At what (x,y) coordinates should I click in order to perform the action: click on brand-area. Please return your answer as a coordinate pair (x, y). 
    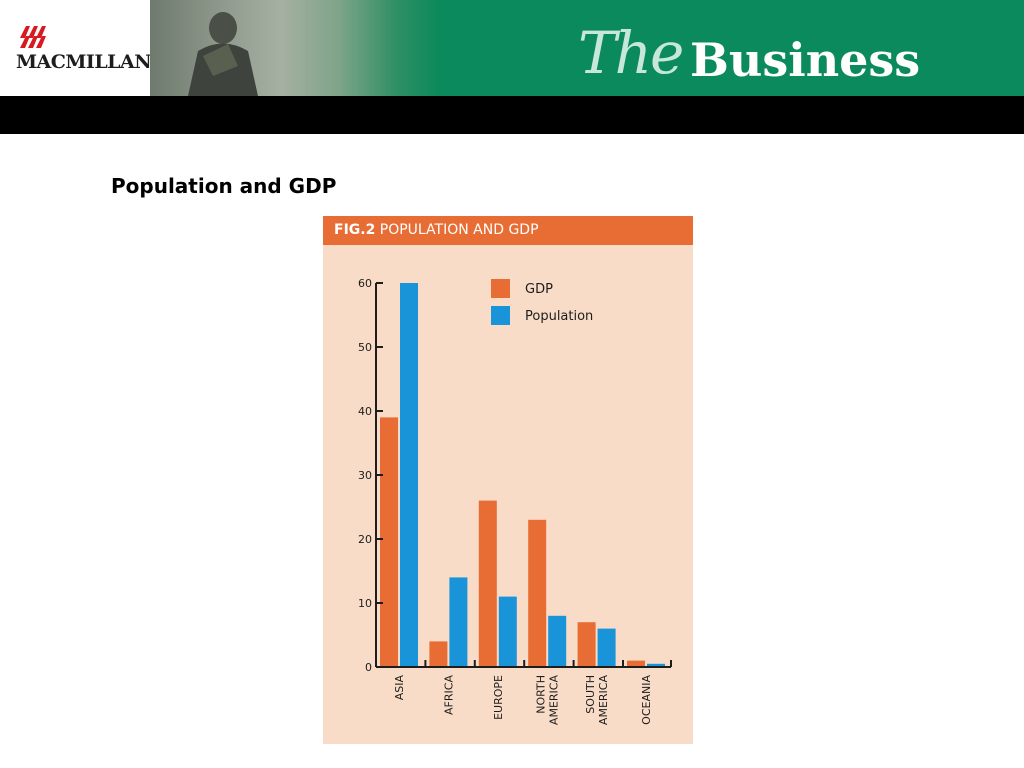
    Looking at the image, I should click on (732, 48).